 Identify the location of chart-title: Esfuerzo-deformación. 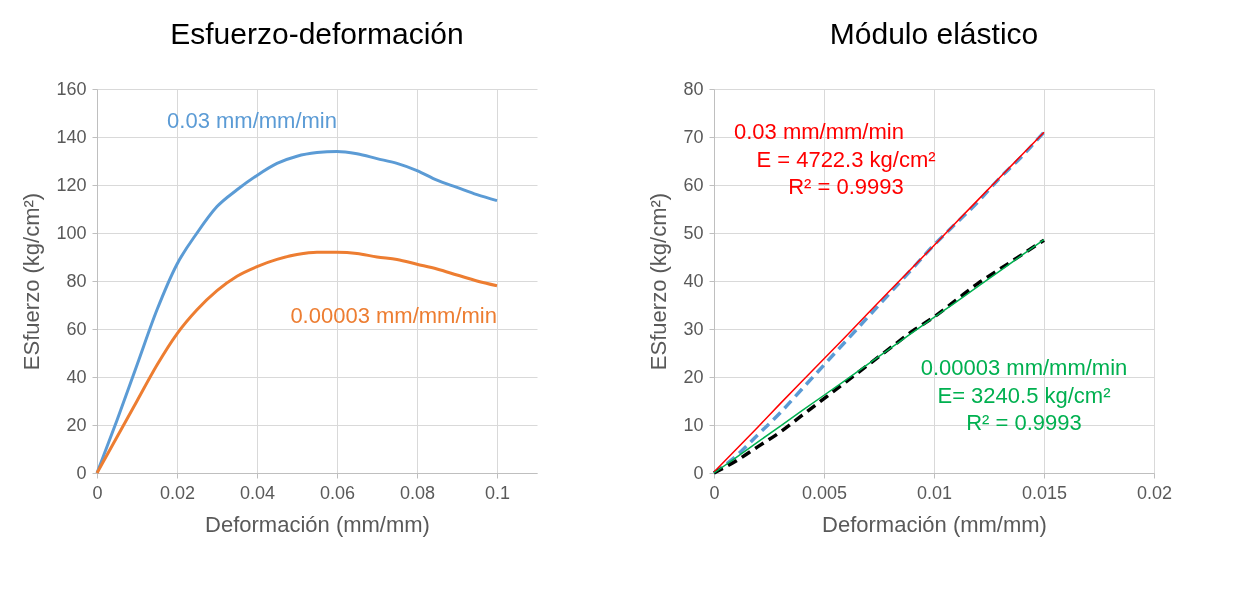
(317, 33).